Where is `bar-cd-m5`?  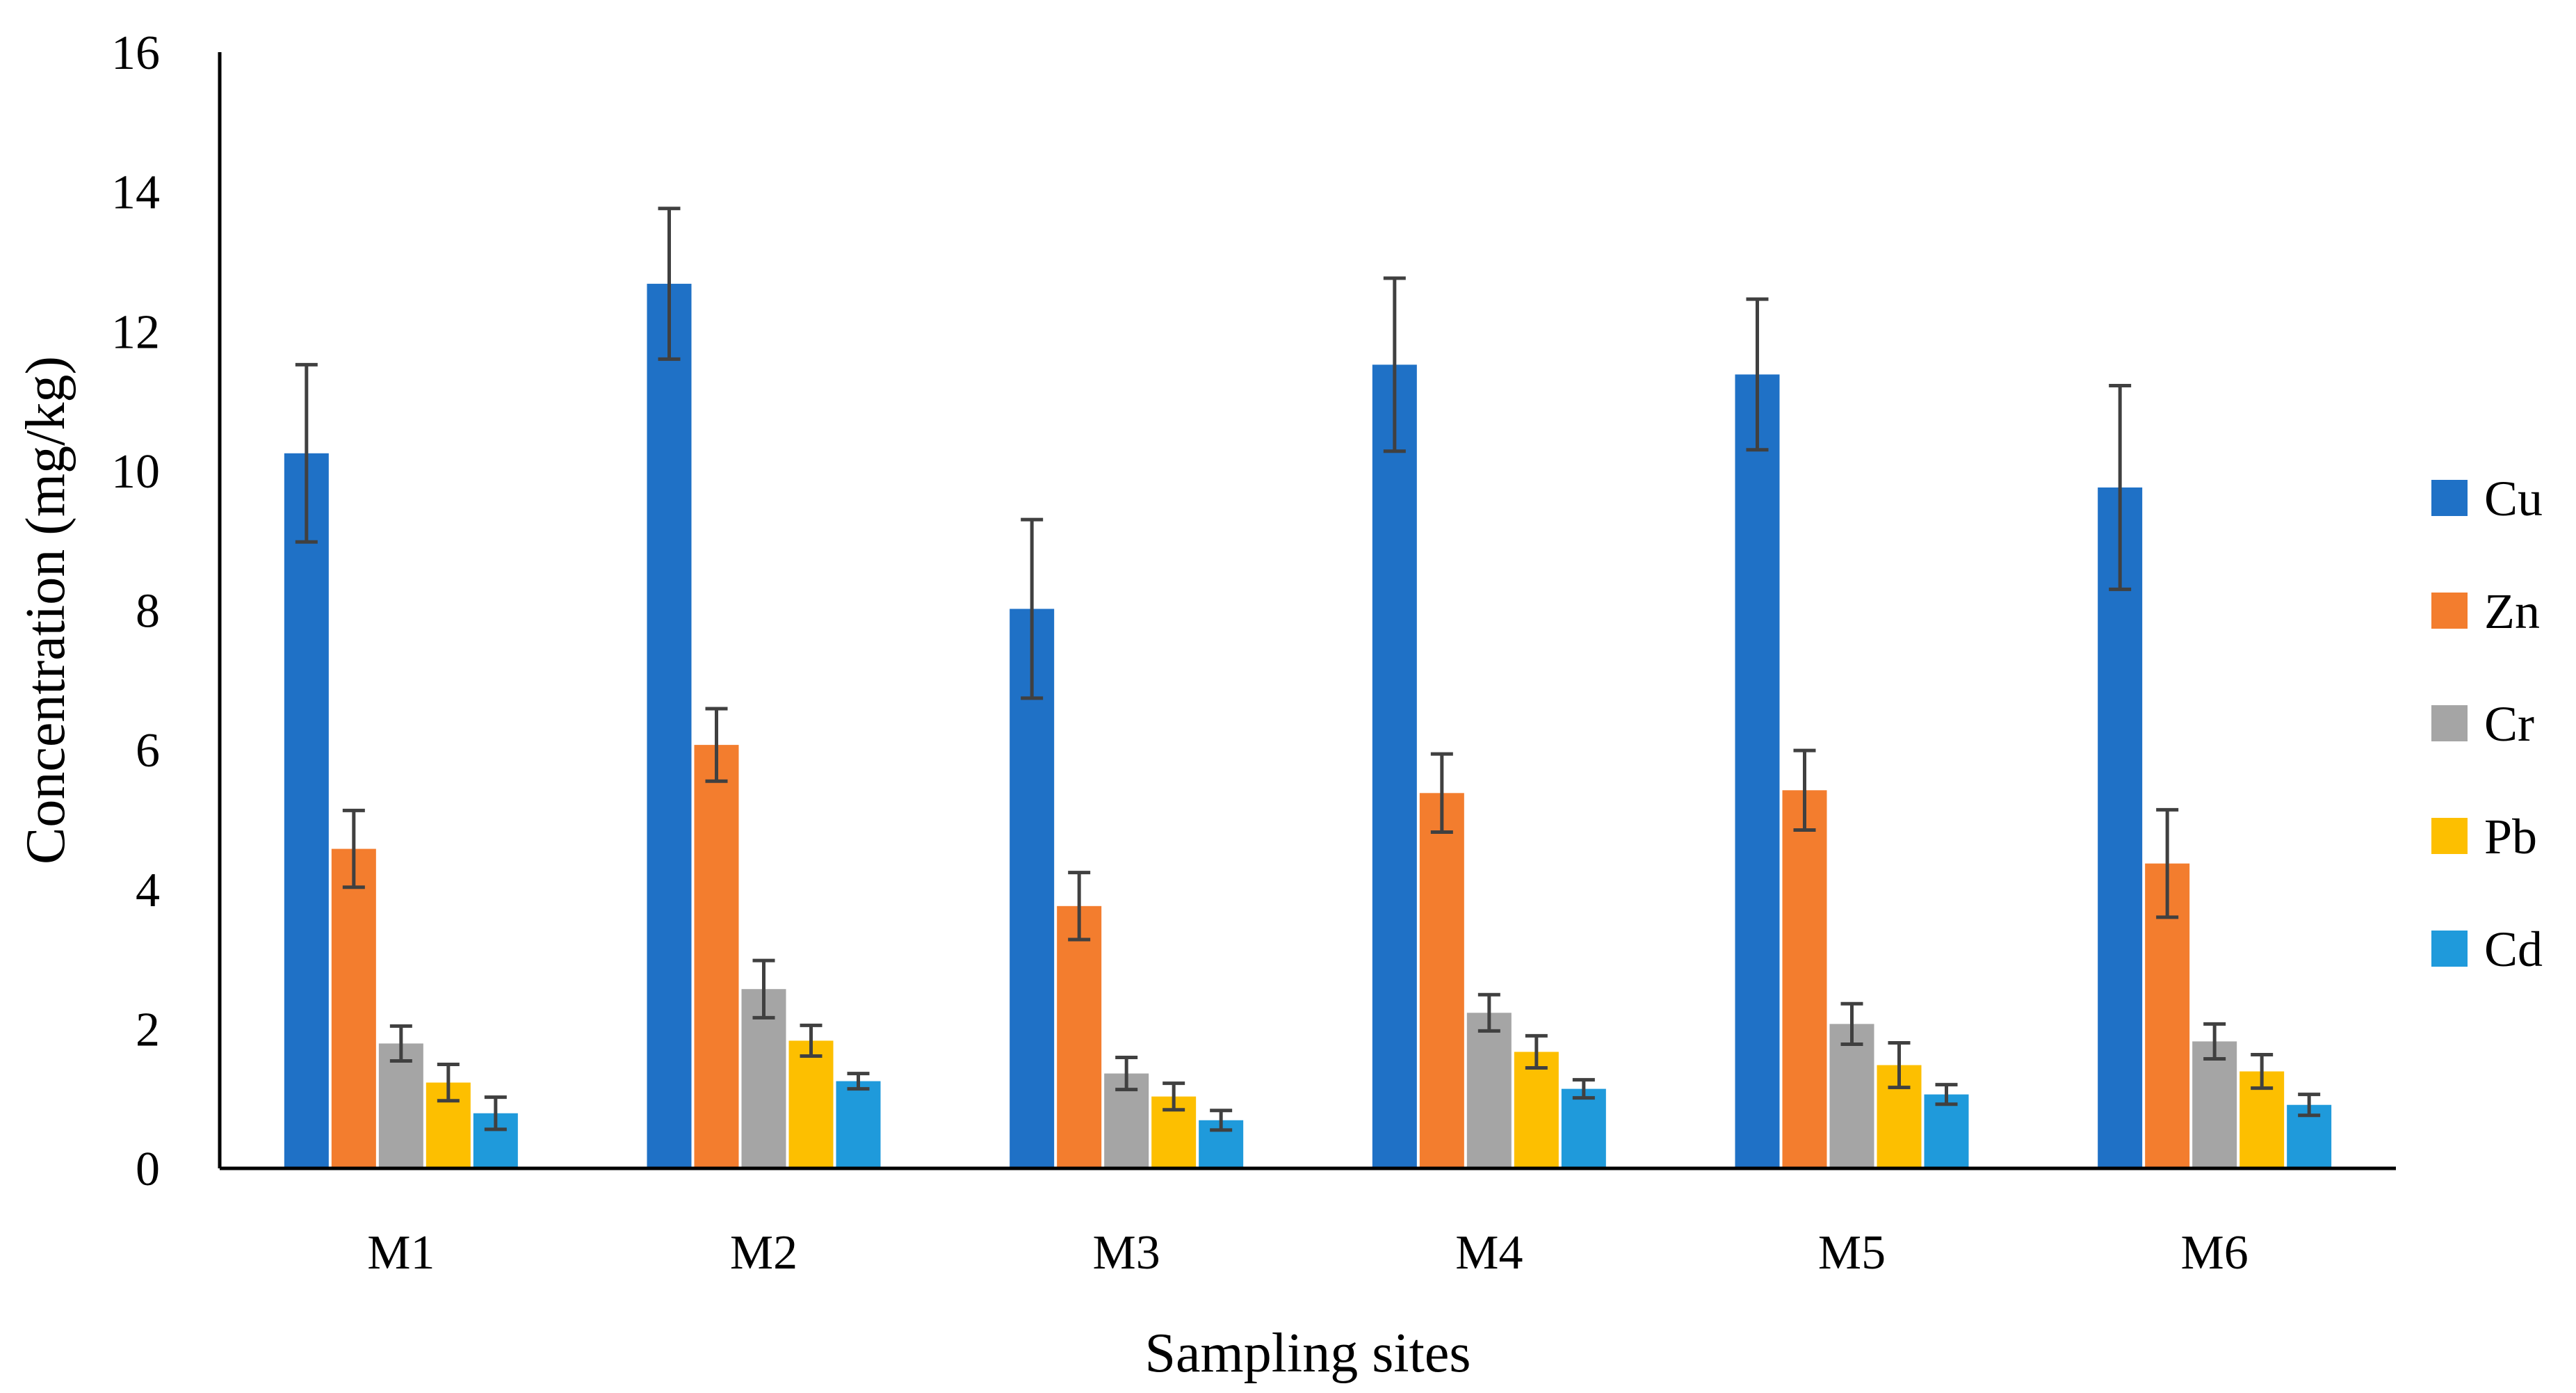
bar-cd-m5 is located at coordinates (1946, 1131).